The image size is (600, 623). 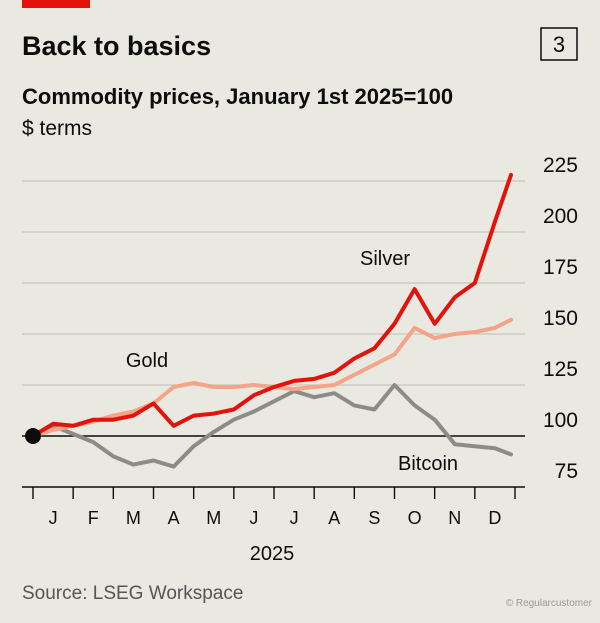 What do you see at coordinates (560, 369) in the screenshot?
I see `y-tick-label: 125` at bounding box center [560, 369].